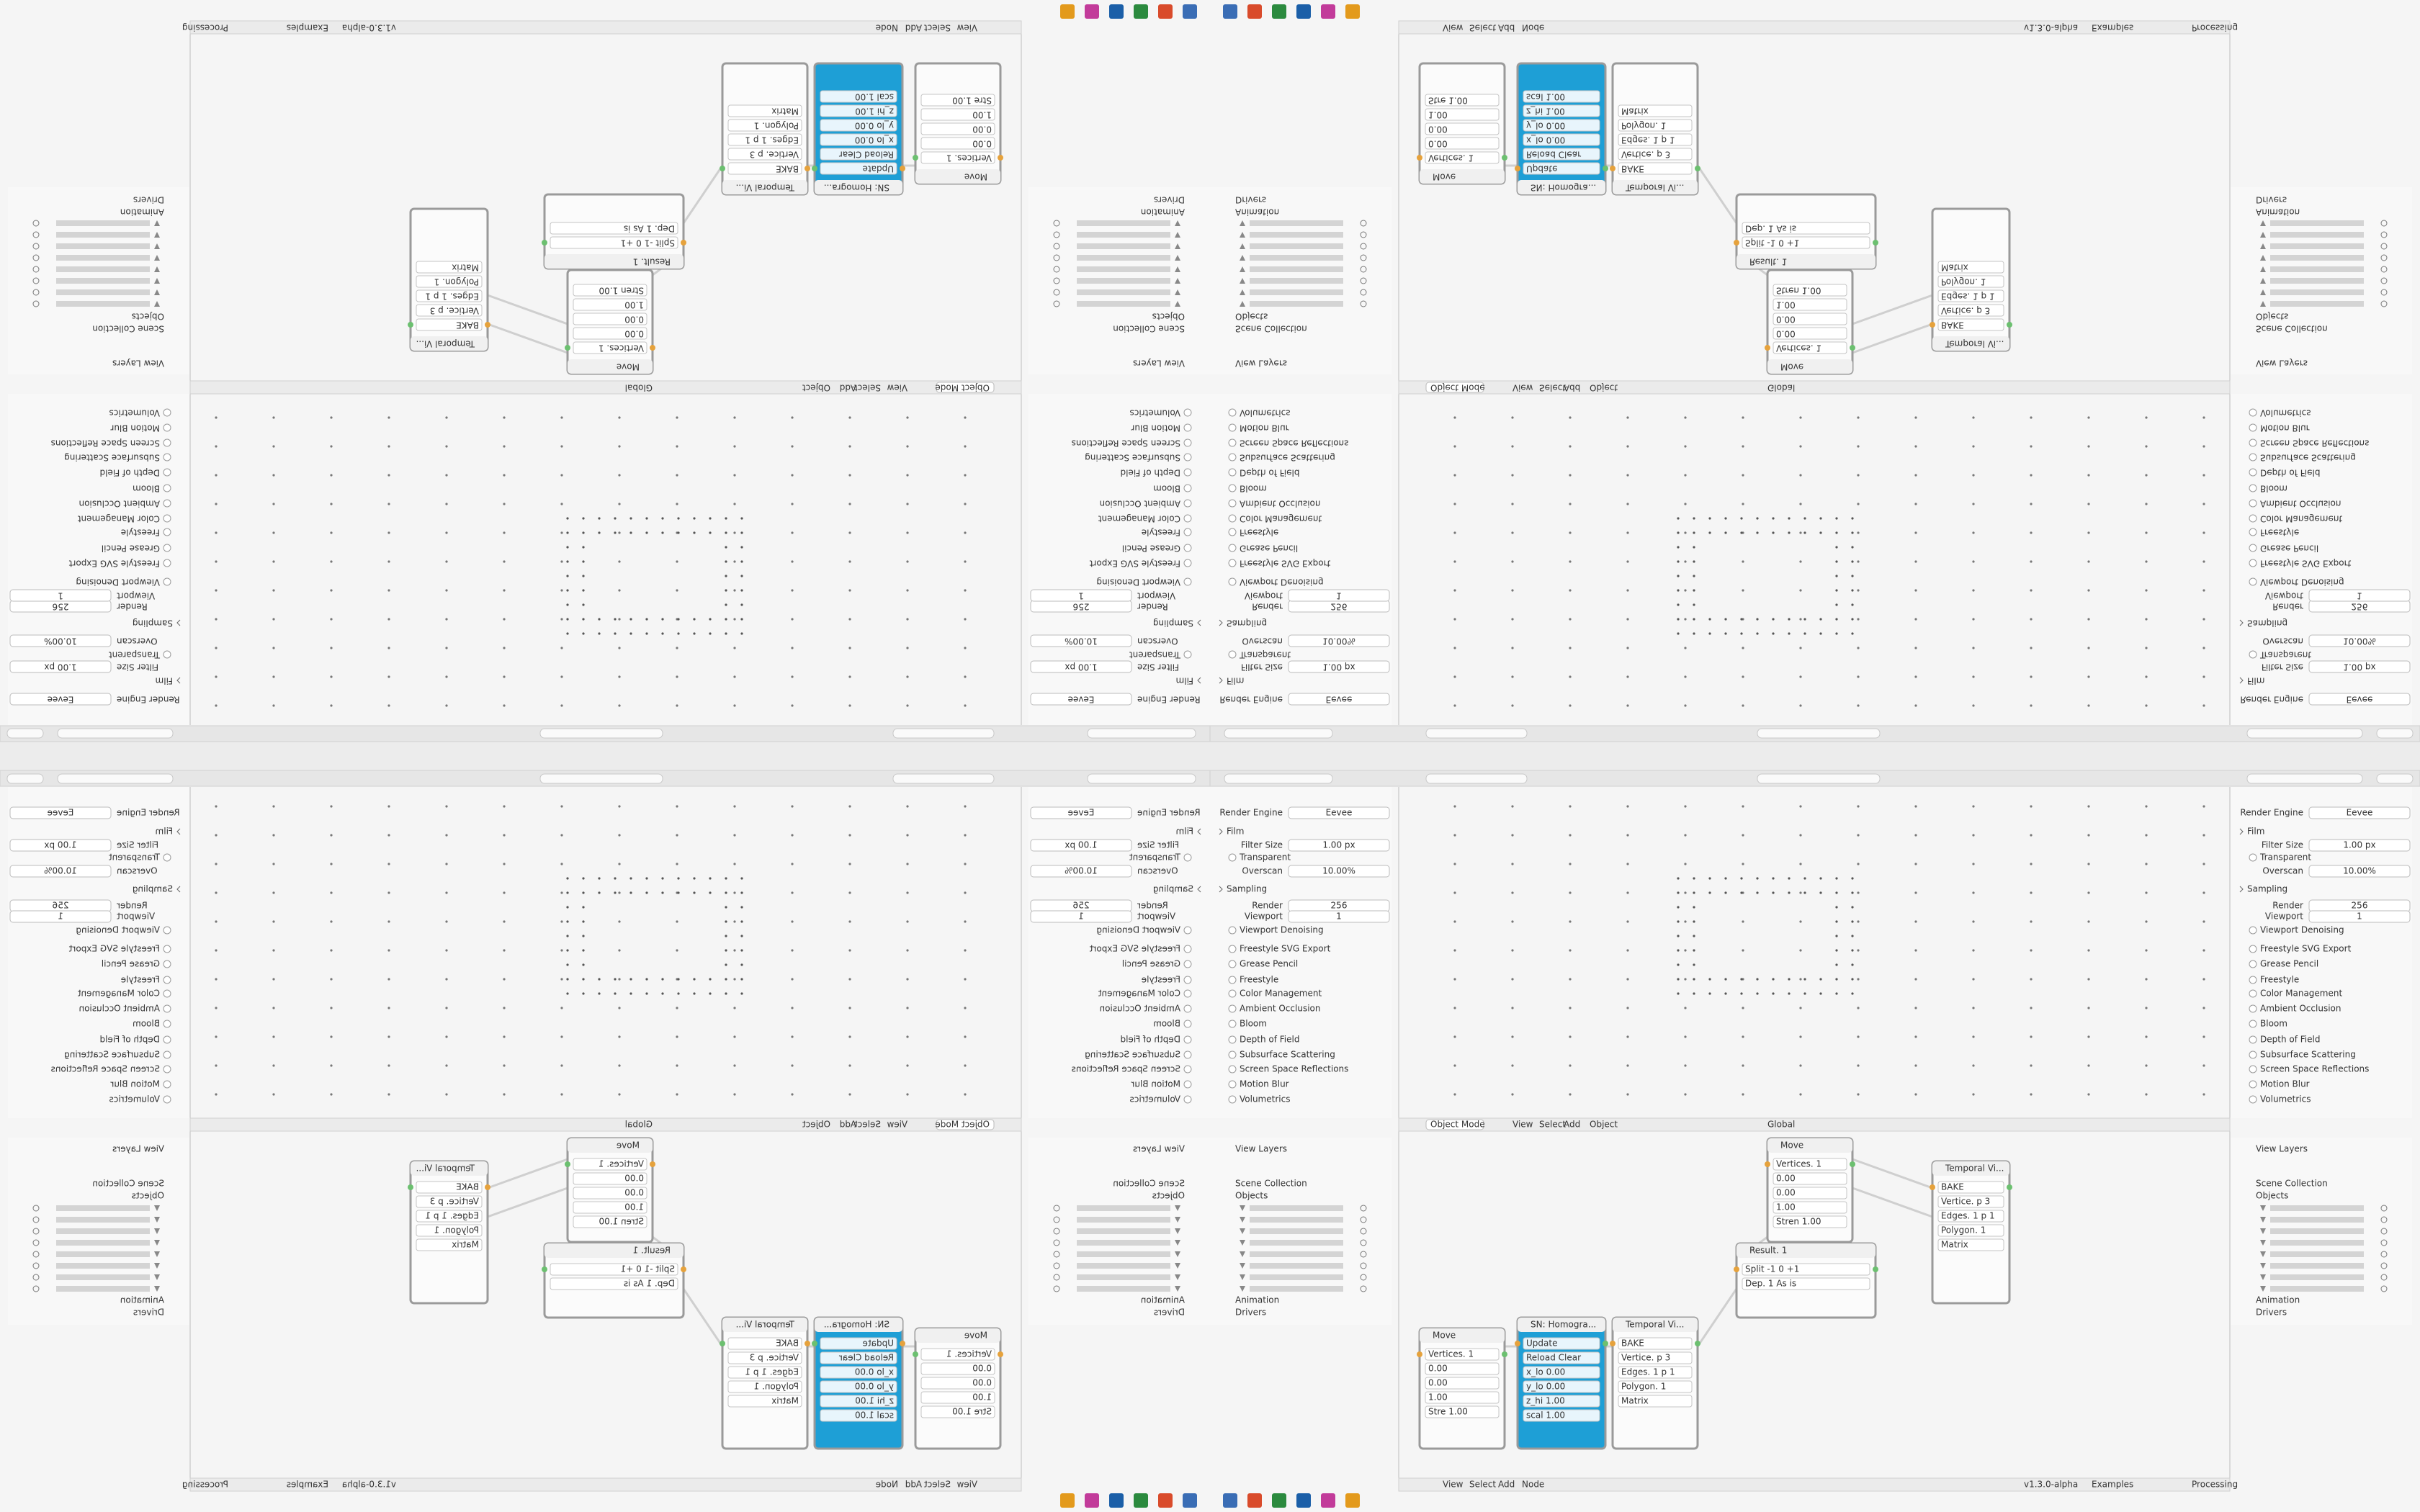 The height and width of the screenshot is (1512, 2420). I want to click on processing-menu: Processing, so click(205, 1485).